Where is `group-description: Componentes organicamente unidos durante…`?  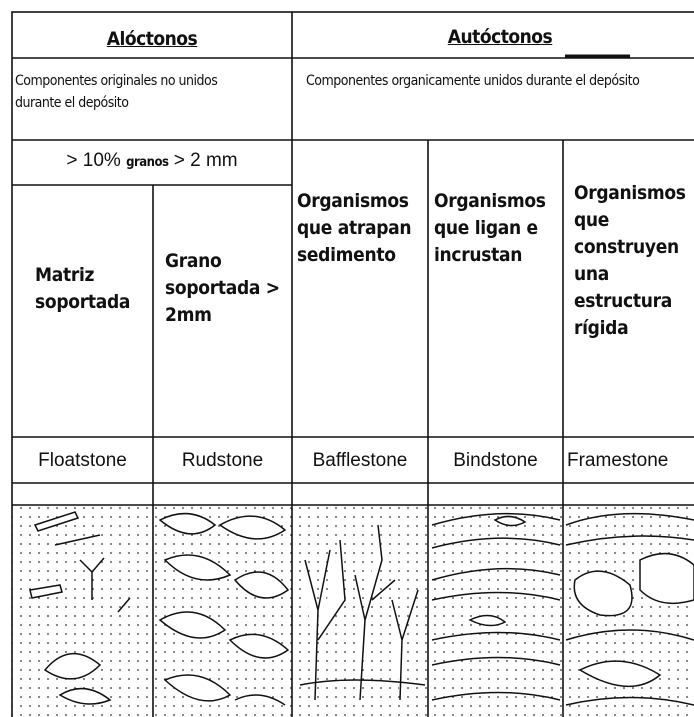
group-description: Componentes organicamente unidos durante… is located at coordinates (473, 81).